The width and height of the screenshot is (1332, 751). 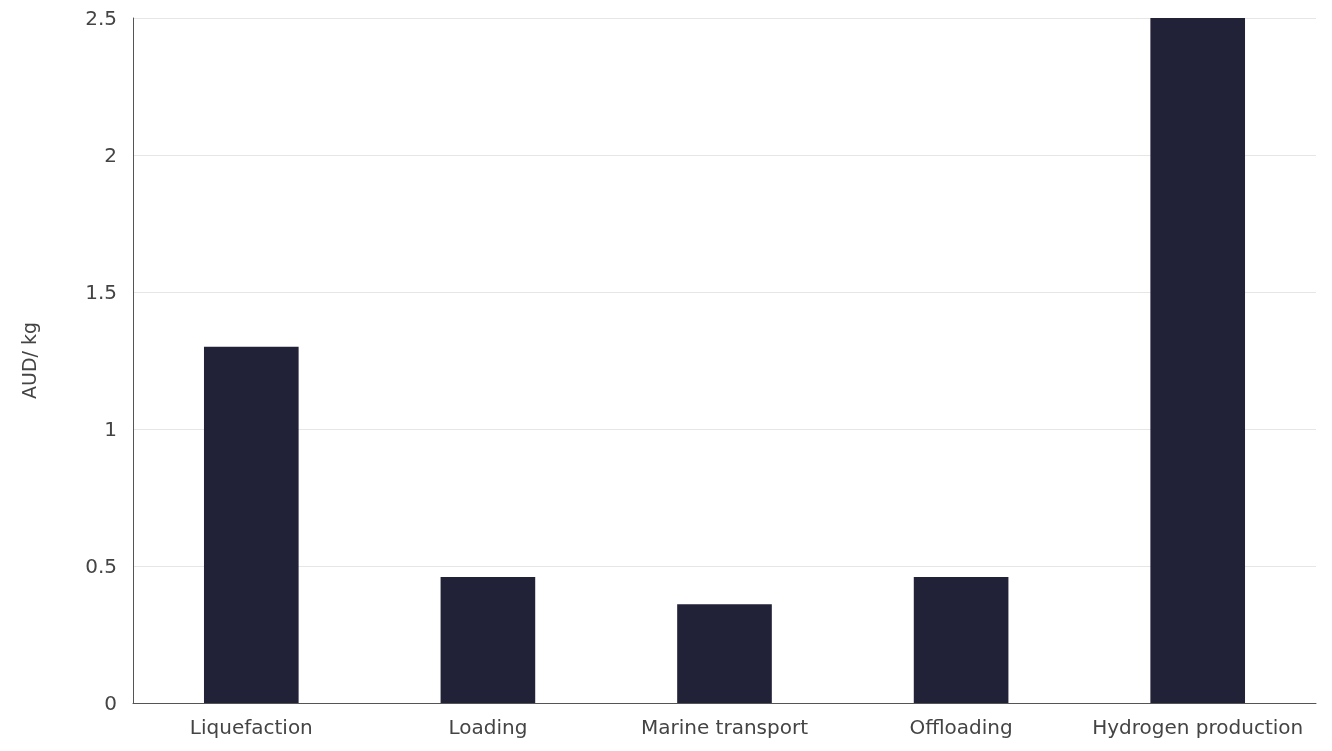 I want to click on y-tick-label: 0.5, so click(x=101, y=566).